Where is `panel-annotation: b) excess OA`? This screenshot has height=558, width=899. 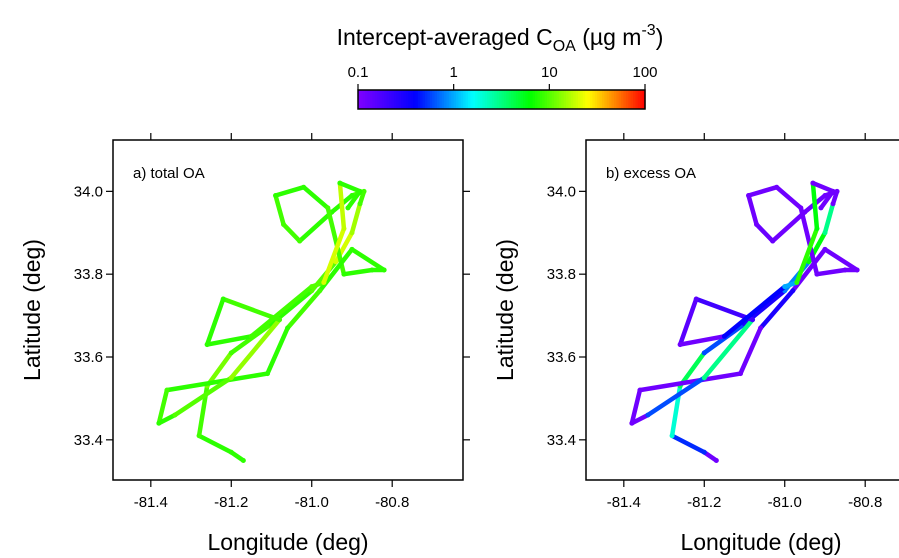
panel-annotation: b) excess OA is located at coordinates (651, 173).